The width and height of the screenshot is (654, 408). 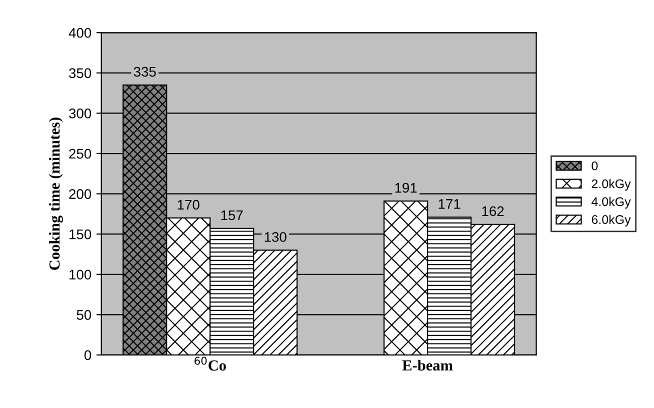 I want to click on y-tick-label: 300, so click(x=80, y=113).